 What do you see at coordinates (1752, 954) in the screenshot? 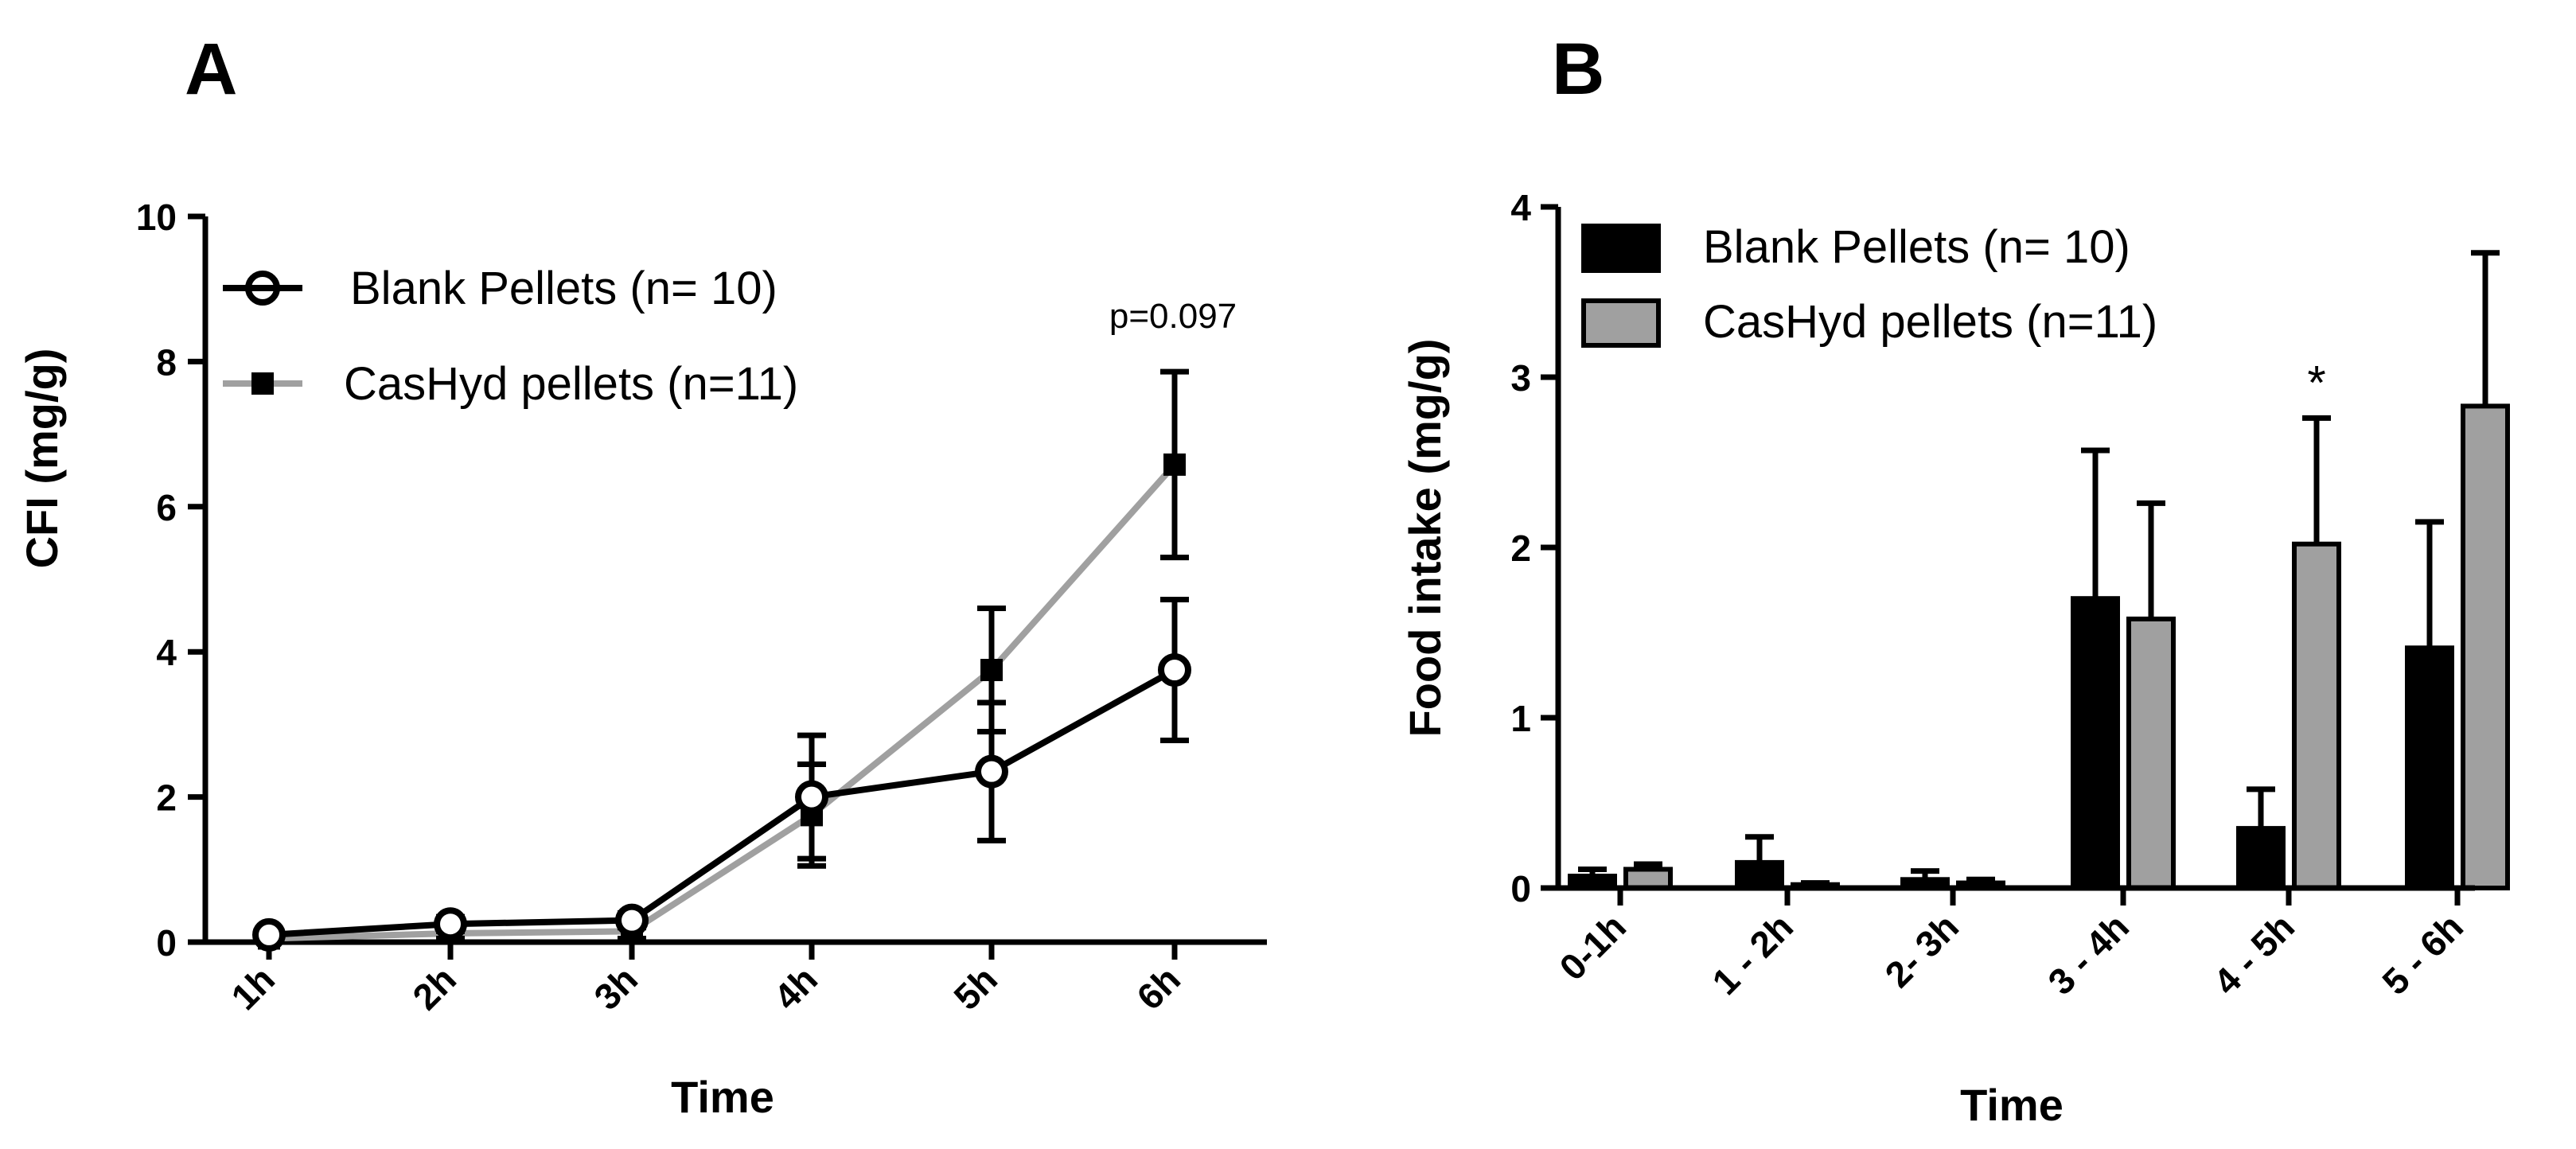
I see `x-tick-label: 1 - 2h` at bounding box center [1752, 954].